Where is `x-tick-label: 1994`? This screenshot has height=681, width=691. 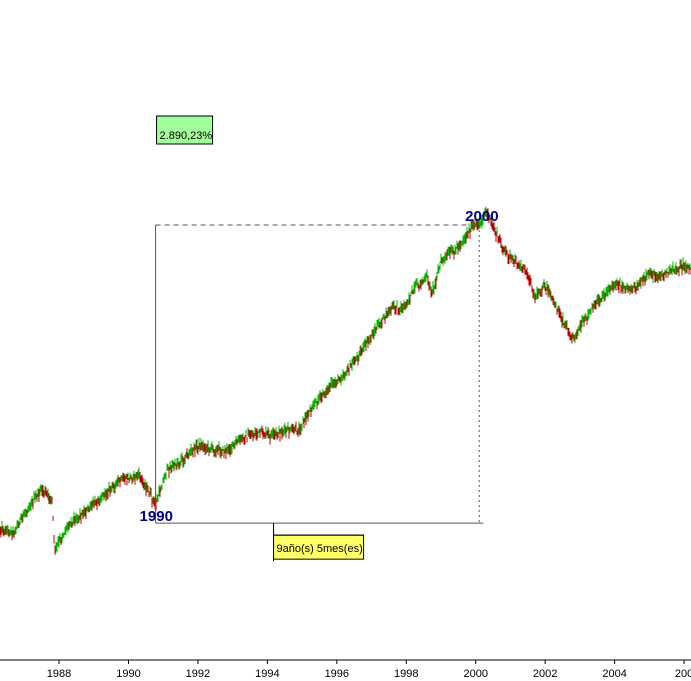
x-tick-label: 1994 is located at coordinates (267, 674).